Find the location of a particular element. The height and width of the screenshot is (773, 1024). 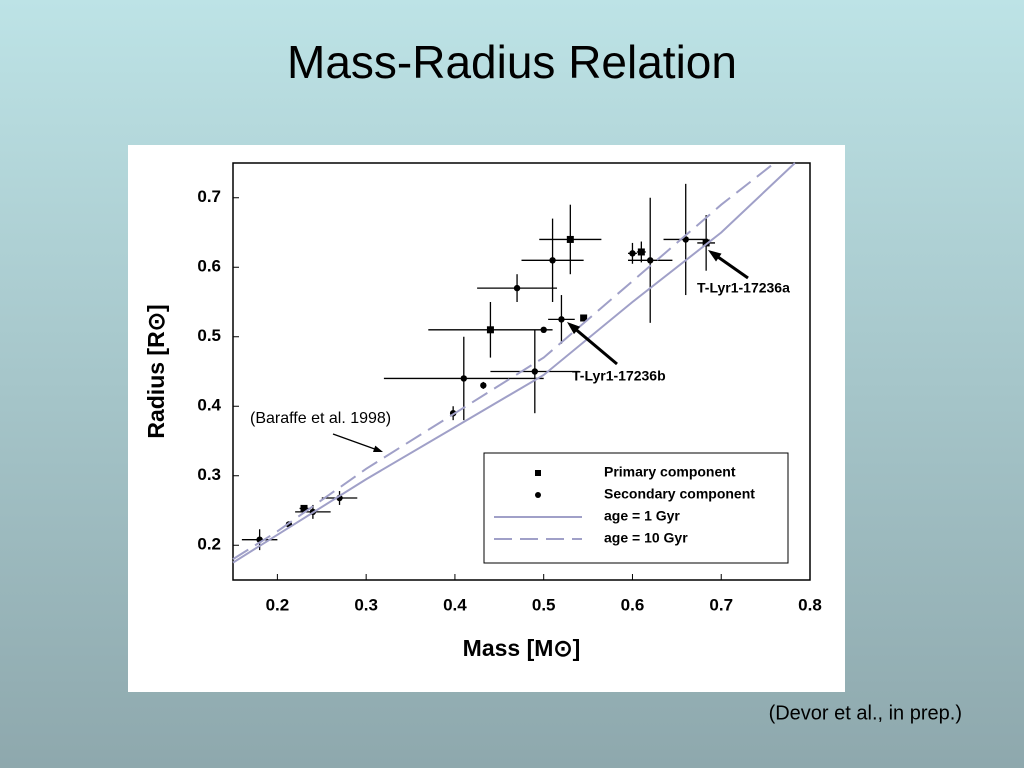

annotation: T-Lyr1-17236a is located at coordinates (743, 288).